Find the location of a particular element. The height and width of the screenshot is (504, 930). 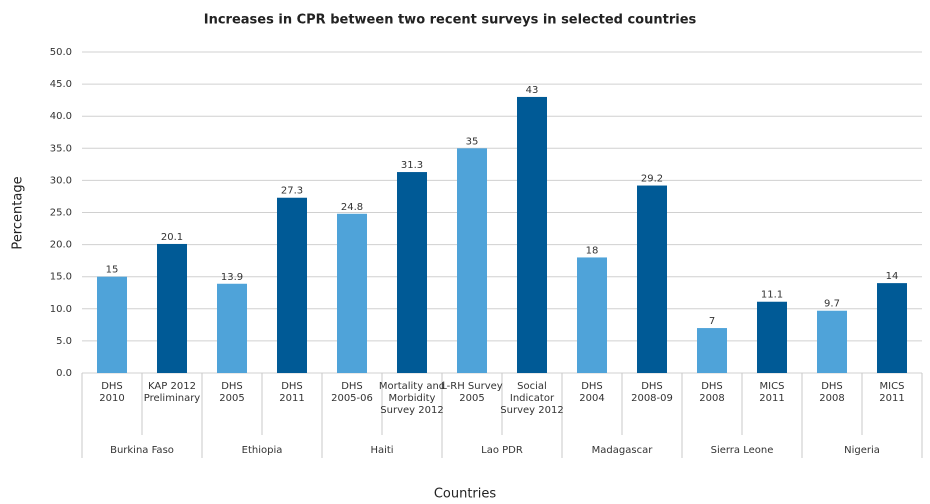

x-tick-label: Mortality and is located at coordinates (412, 386).